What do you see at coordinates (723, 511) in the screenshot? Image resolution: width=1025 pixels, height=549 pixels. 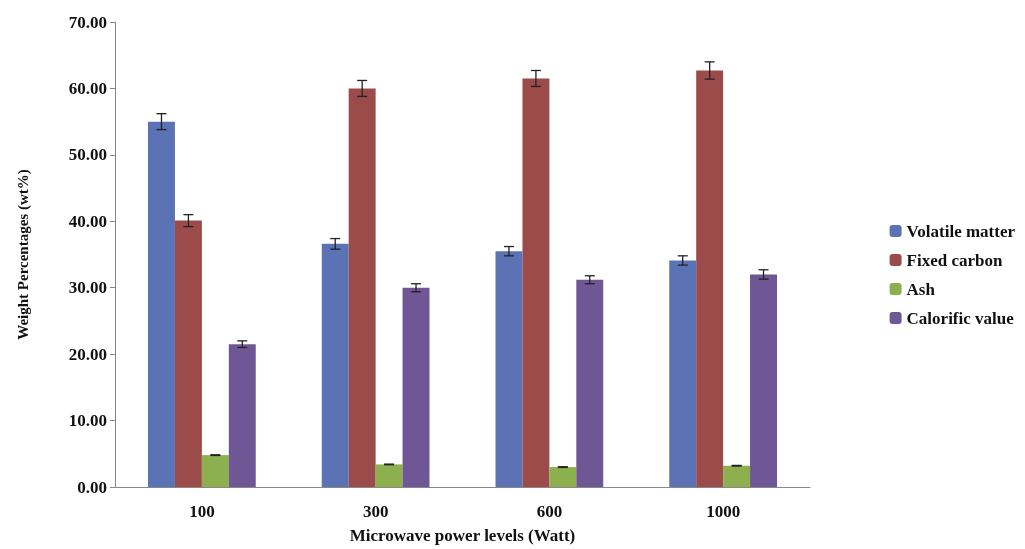 I see `x-tick-label: 1000` at bounding box center [723, 511].